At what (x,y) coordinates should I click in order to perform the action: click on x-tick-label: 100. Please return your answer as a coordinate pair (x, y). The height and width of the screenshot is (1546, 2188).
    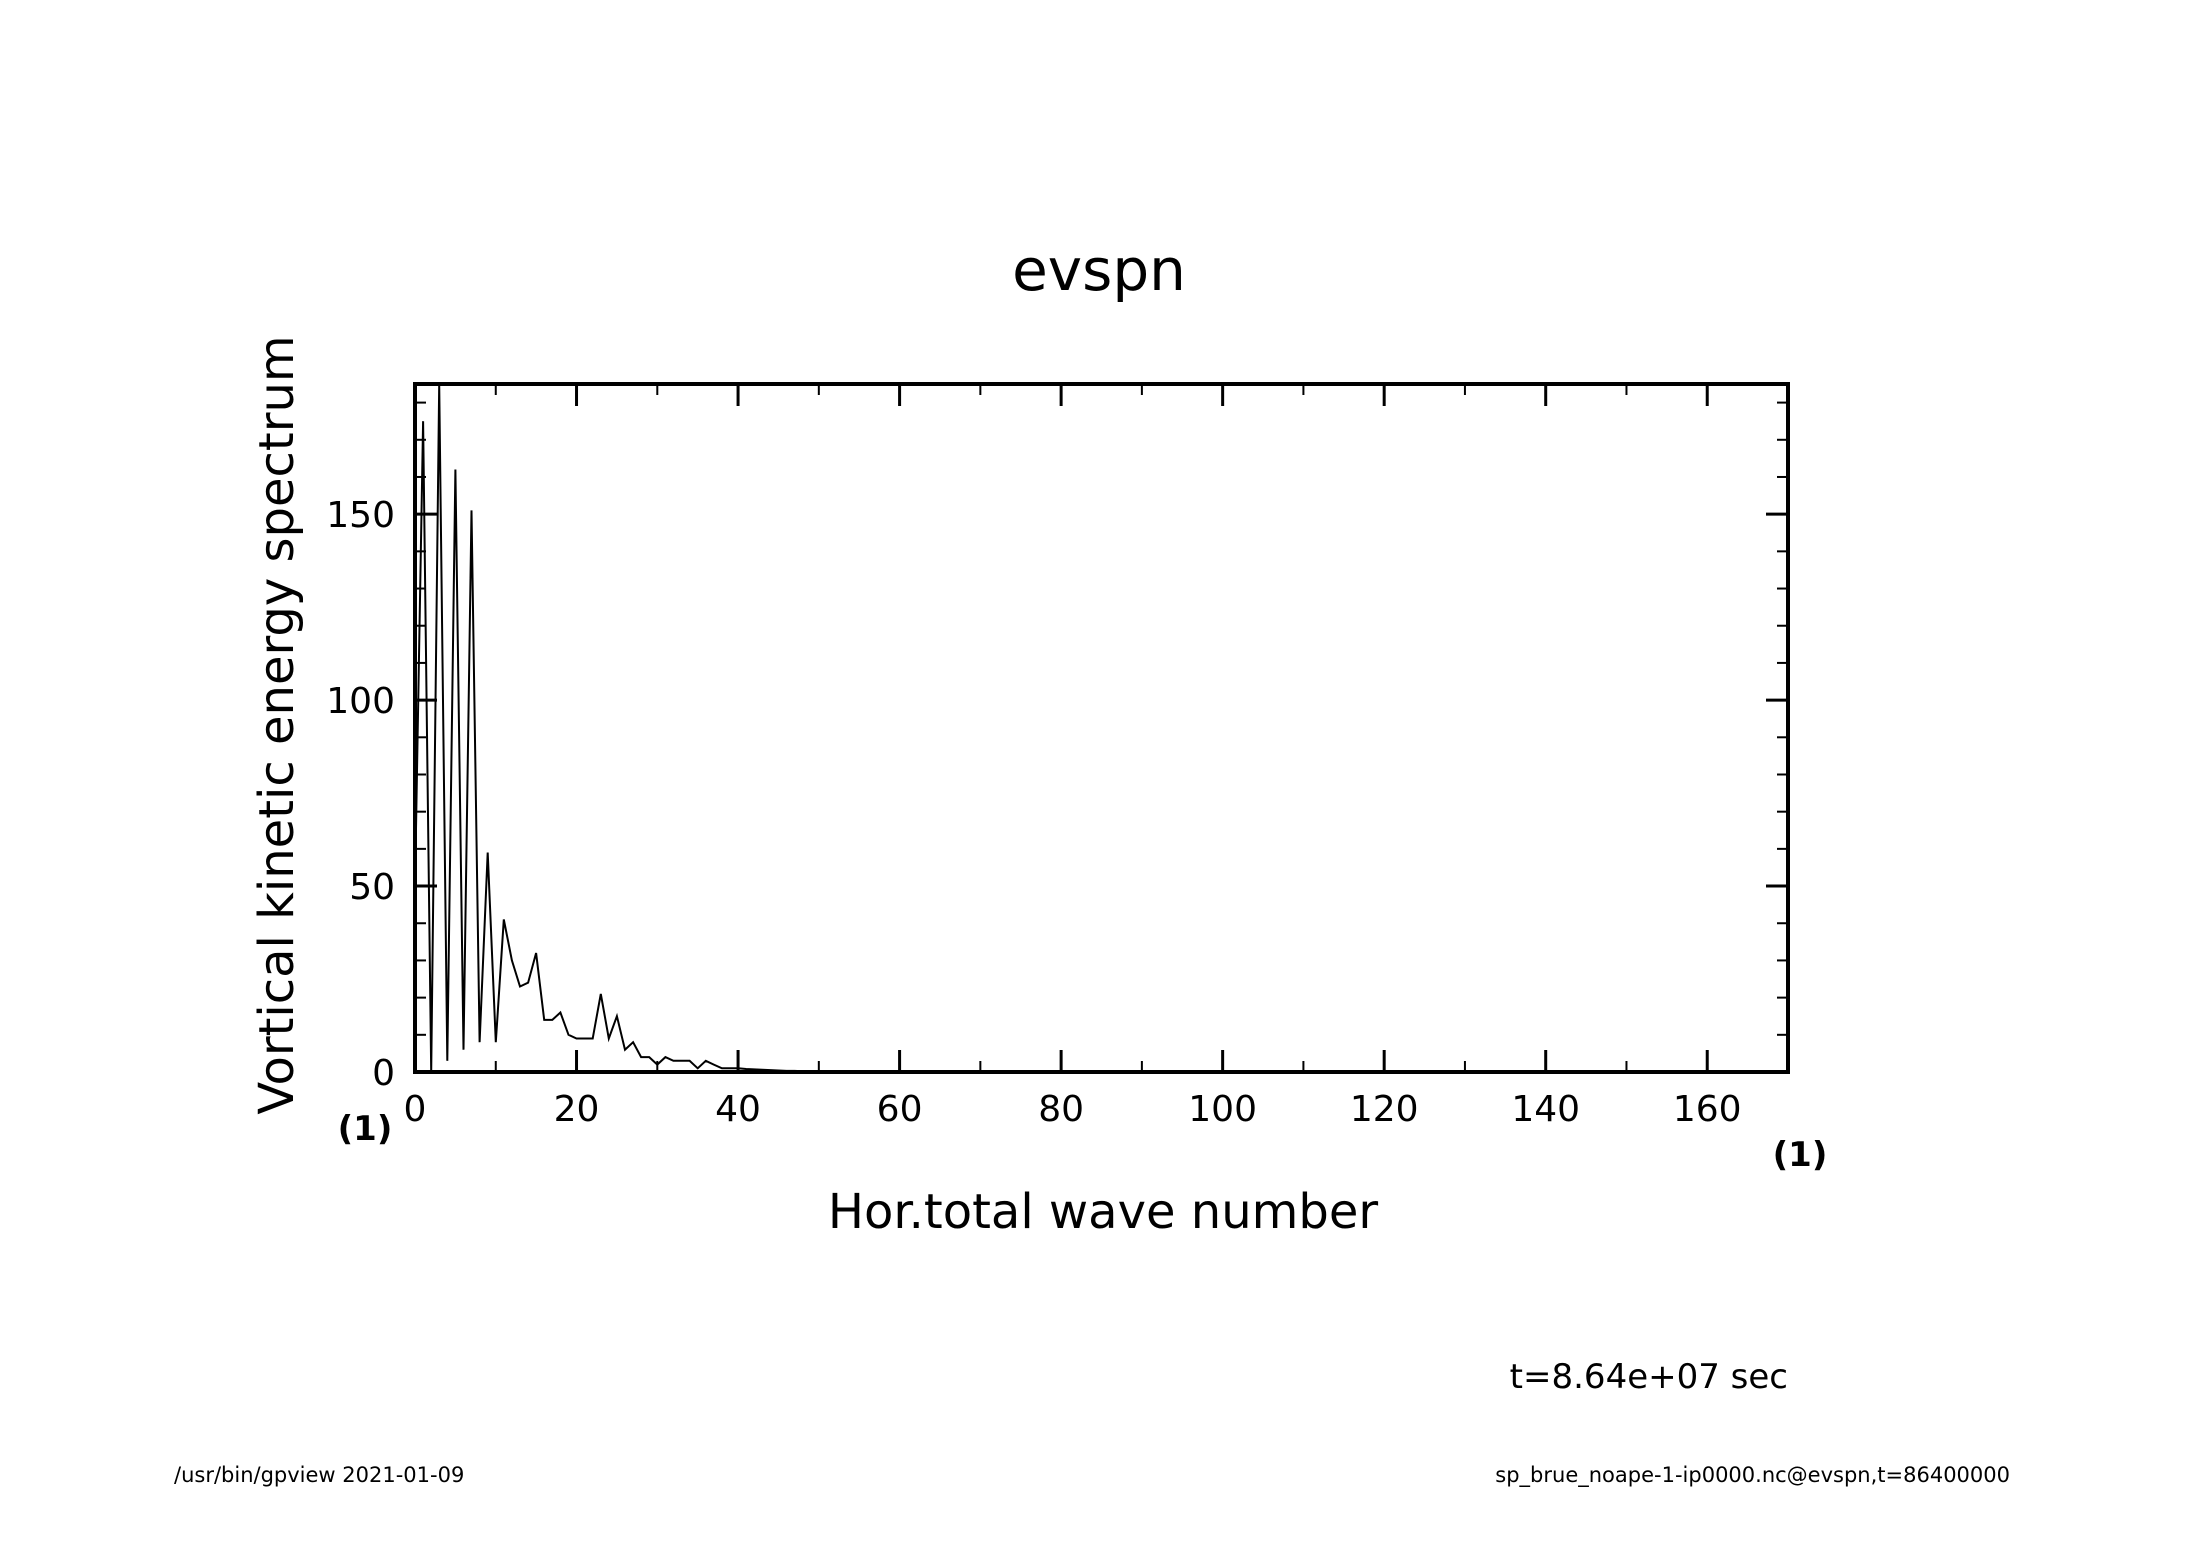
    Looking at the image, I should click on (1222, 1109).